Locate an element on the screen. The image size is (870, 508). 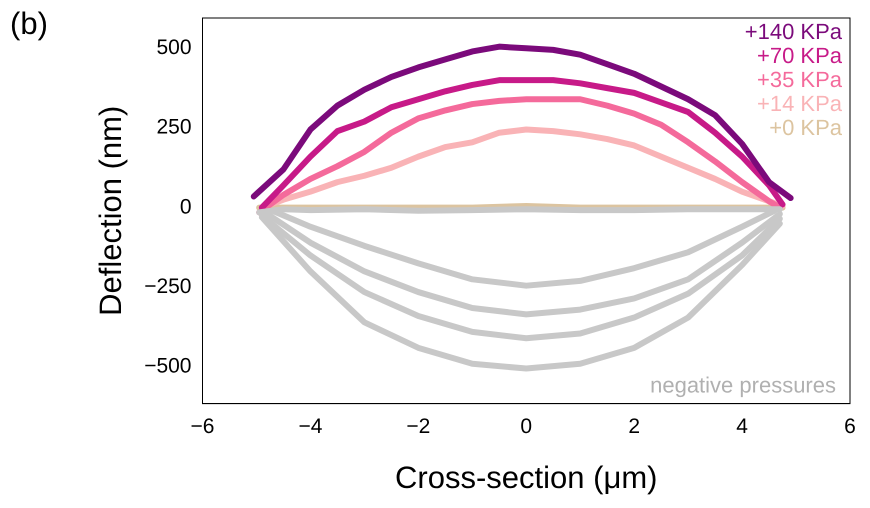
chart-title: (b) is located at coordinates (29, 24).